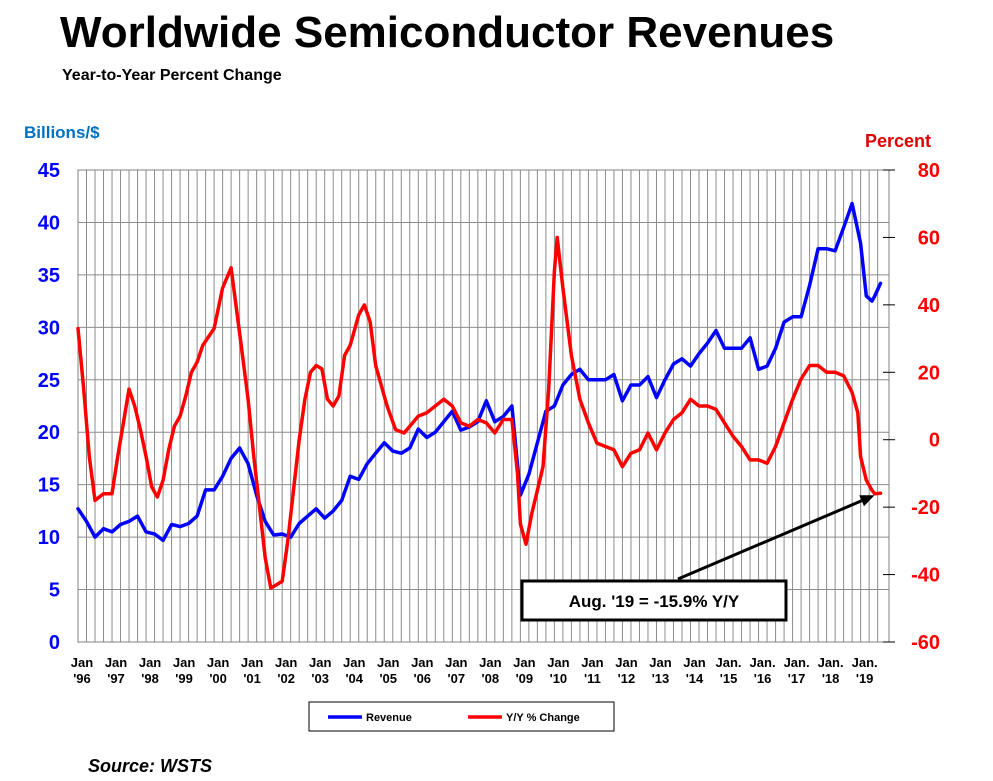 The image size is (993, 781). I want to click on x-tick-year: '14, so click(695, 678).